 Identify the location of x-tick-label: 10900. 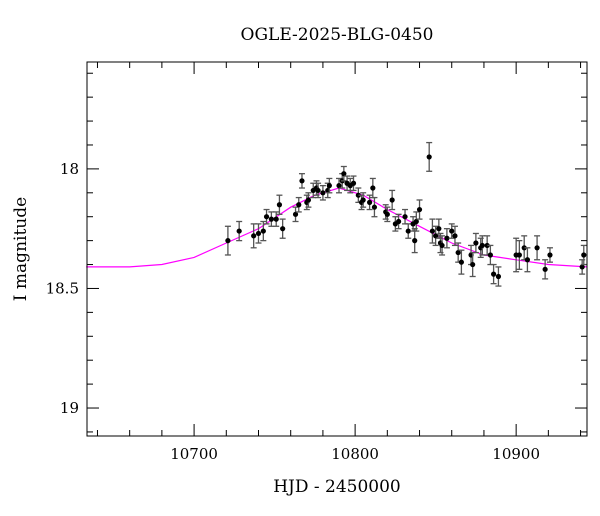
(516, 454).